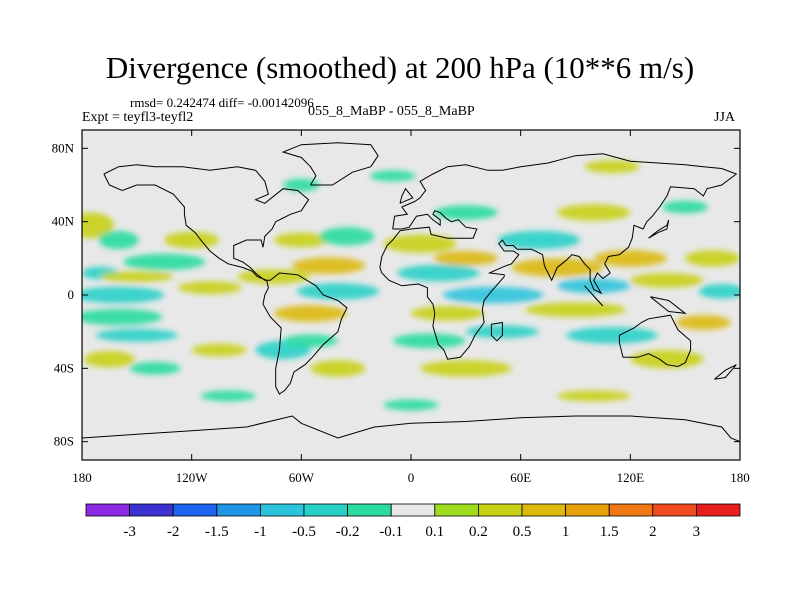 The image size is (800, 600). What do you see at coordinates (63, 221) in the screenshot?
I see `y-tick-label: 40N` at bounding box center [63, 221].